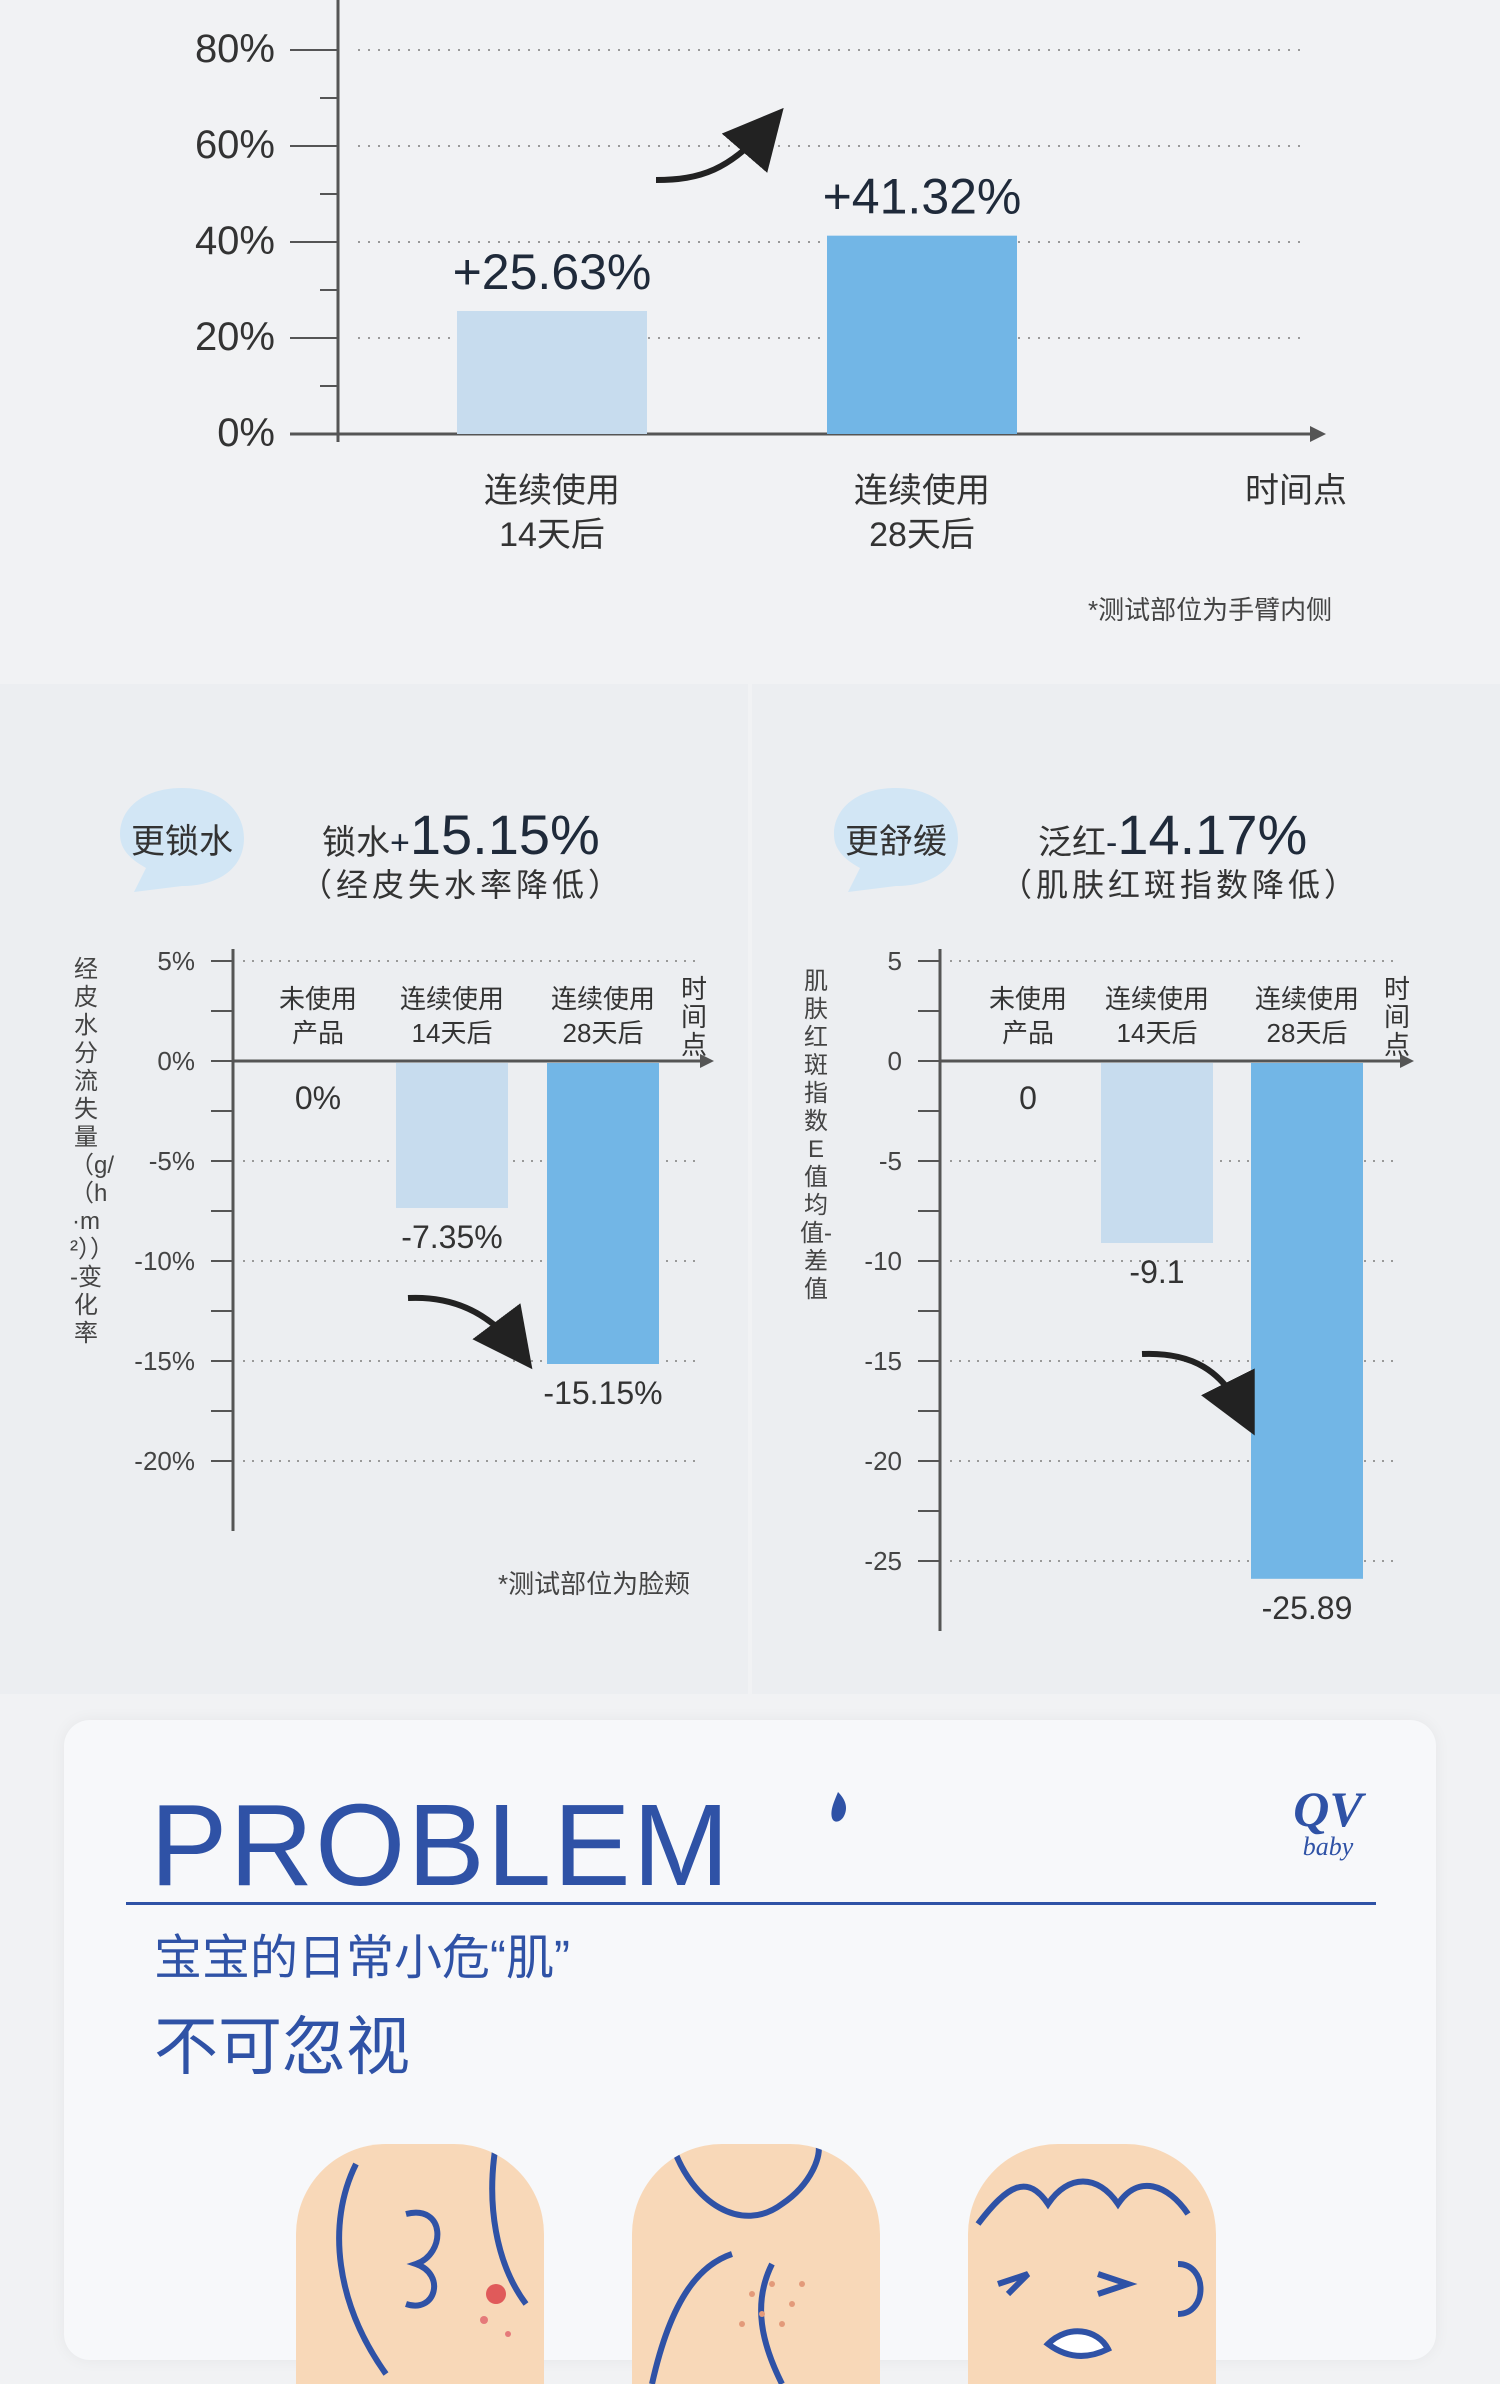 This screenshot has height=2384, width=1500. I want to click on data-label: +41.32%, so click(922, 197).